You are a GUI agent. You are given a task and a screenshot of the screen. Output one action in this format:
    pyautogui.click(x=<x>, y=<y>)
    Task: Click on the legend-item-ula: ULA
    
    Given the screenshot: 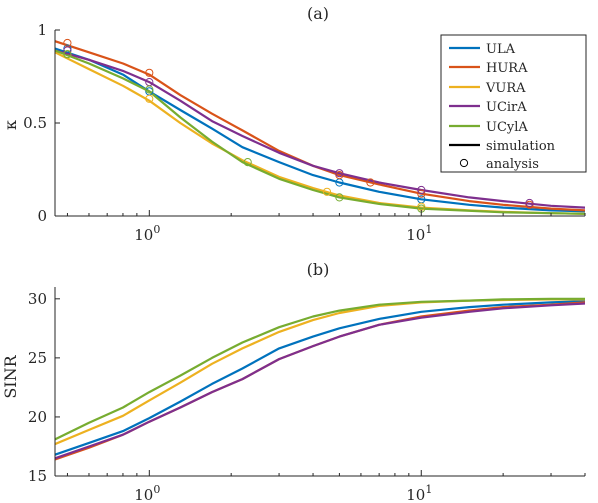 What is the action you would take?
    pyautogui.click(x=482, y=49)
    